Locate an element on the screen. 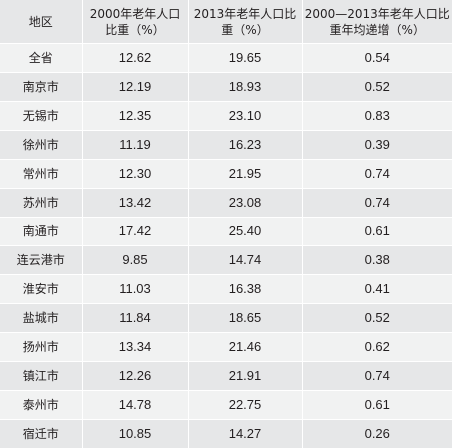  cell-region: 无锡市 is located at coordinates (41, 115).